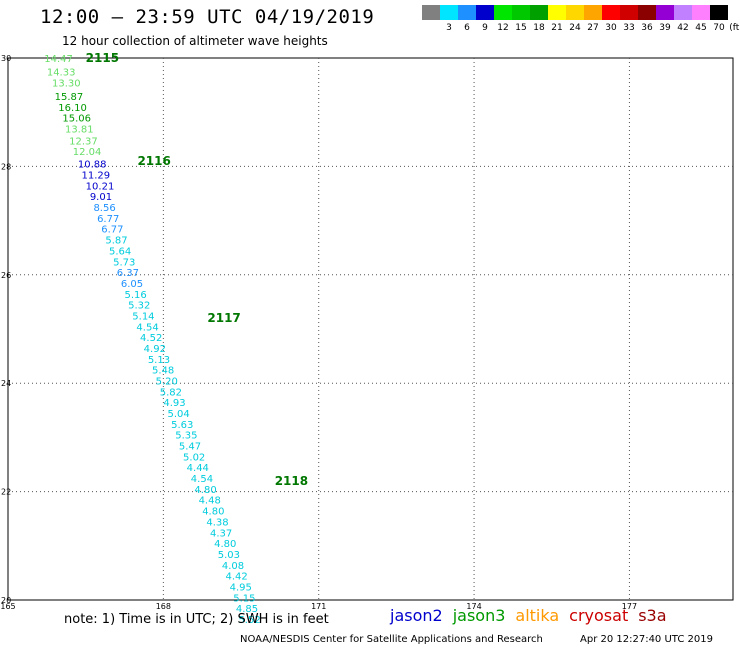  Describe the element at coordinates (6, 58) in the screenshot. I see `latitude-tick-label: 30` at that location.